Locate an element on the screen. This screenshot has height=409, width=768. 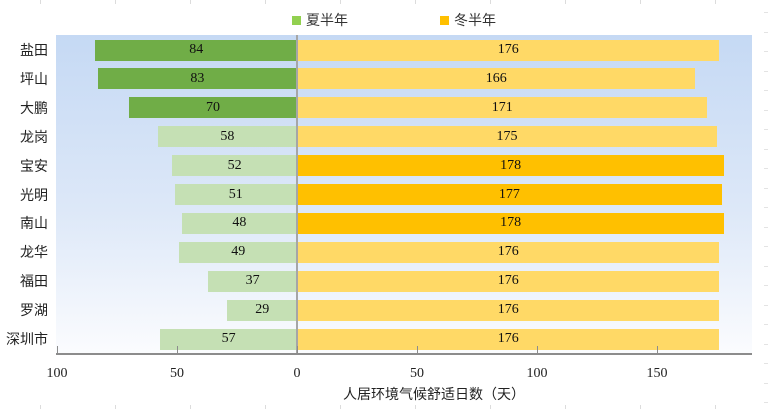
category-label: 宝安 is located at coordinates (34, 166).